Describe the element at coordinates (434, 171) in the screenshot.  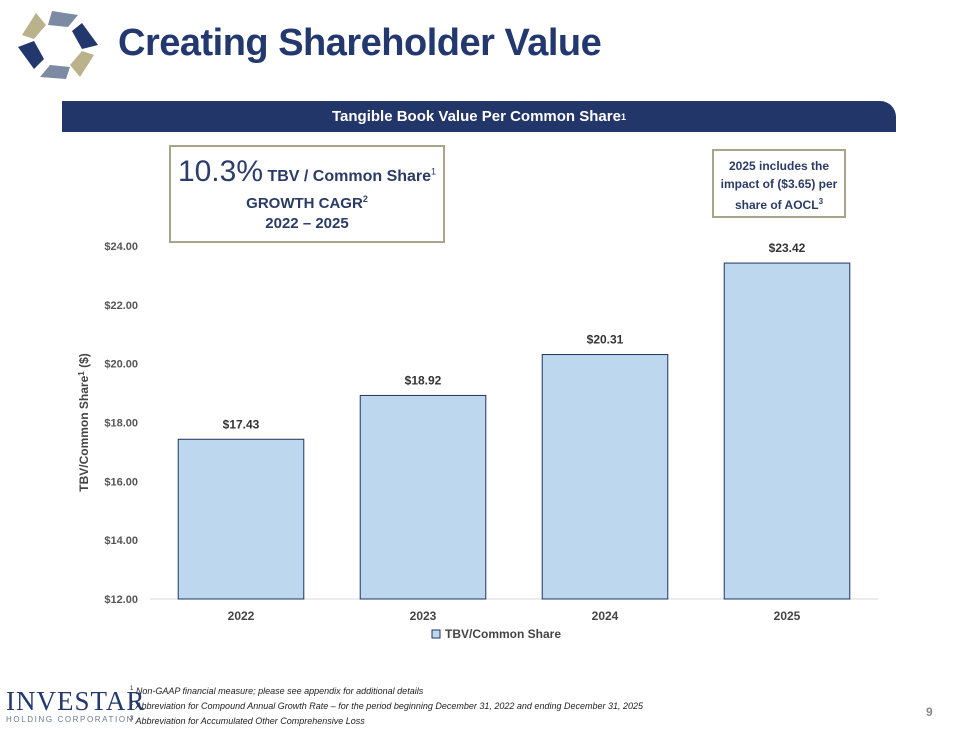
I see `cagr-label-footnote-ref: 1` at that location.